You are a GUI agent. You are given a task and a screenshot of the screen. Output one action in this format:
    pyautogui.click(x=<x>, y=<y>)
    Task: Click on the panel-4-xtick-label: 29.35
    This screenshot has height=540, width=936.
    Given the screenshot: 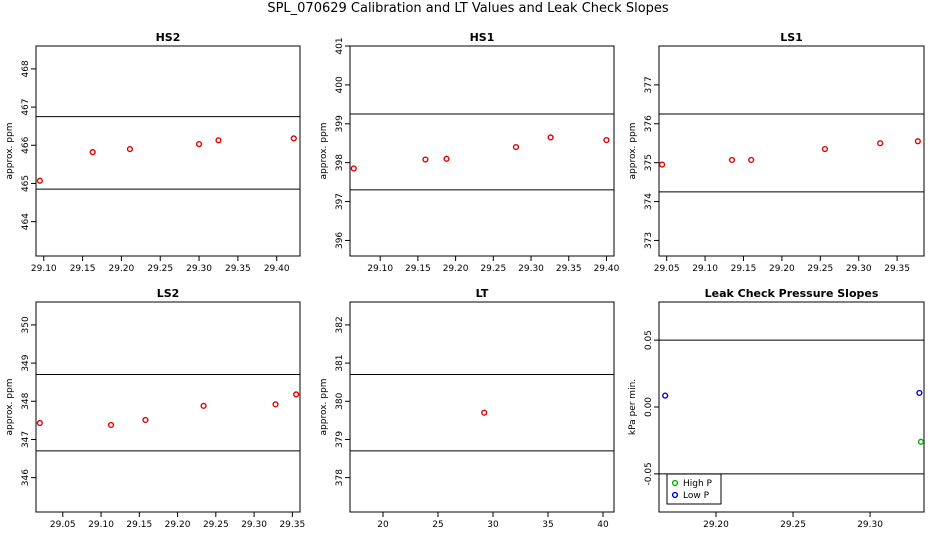 What is the action you would take?
    pyautogui.click(x=292, y=525)
    